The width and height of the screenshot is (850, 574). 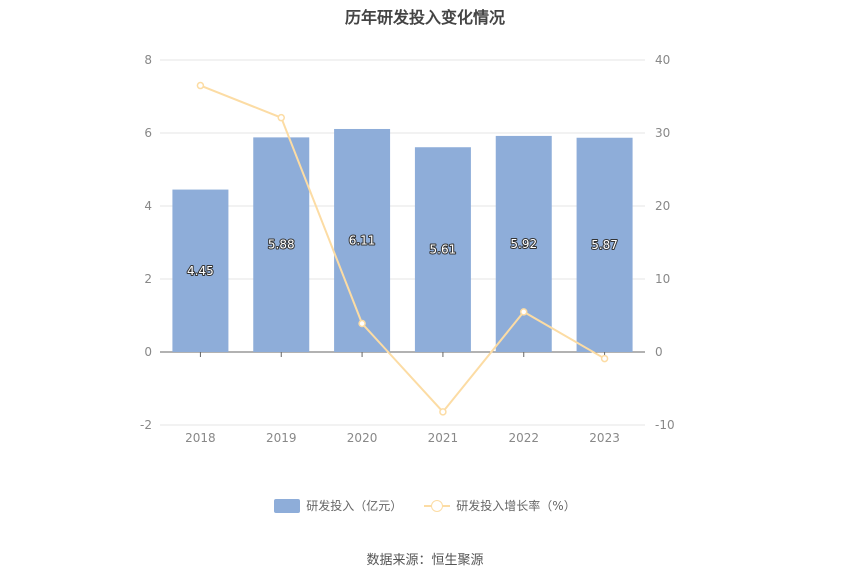 What do you see at coordinates (665, 425) in the screenshot?
I see `y-right-tick-label: -10` at bounding box center [665, 425].